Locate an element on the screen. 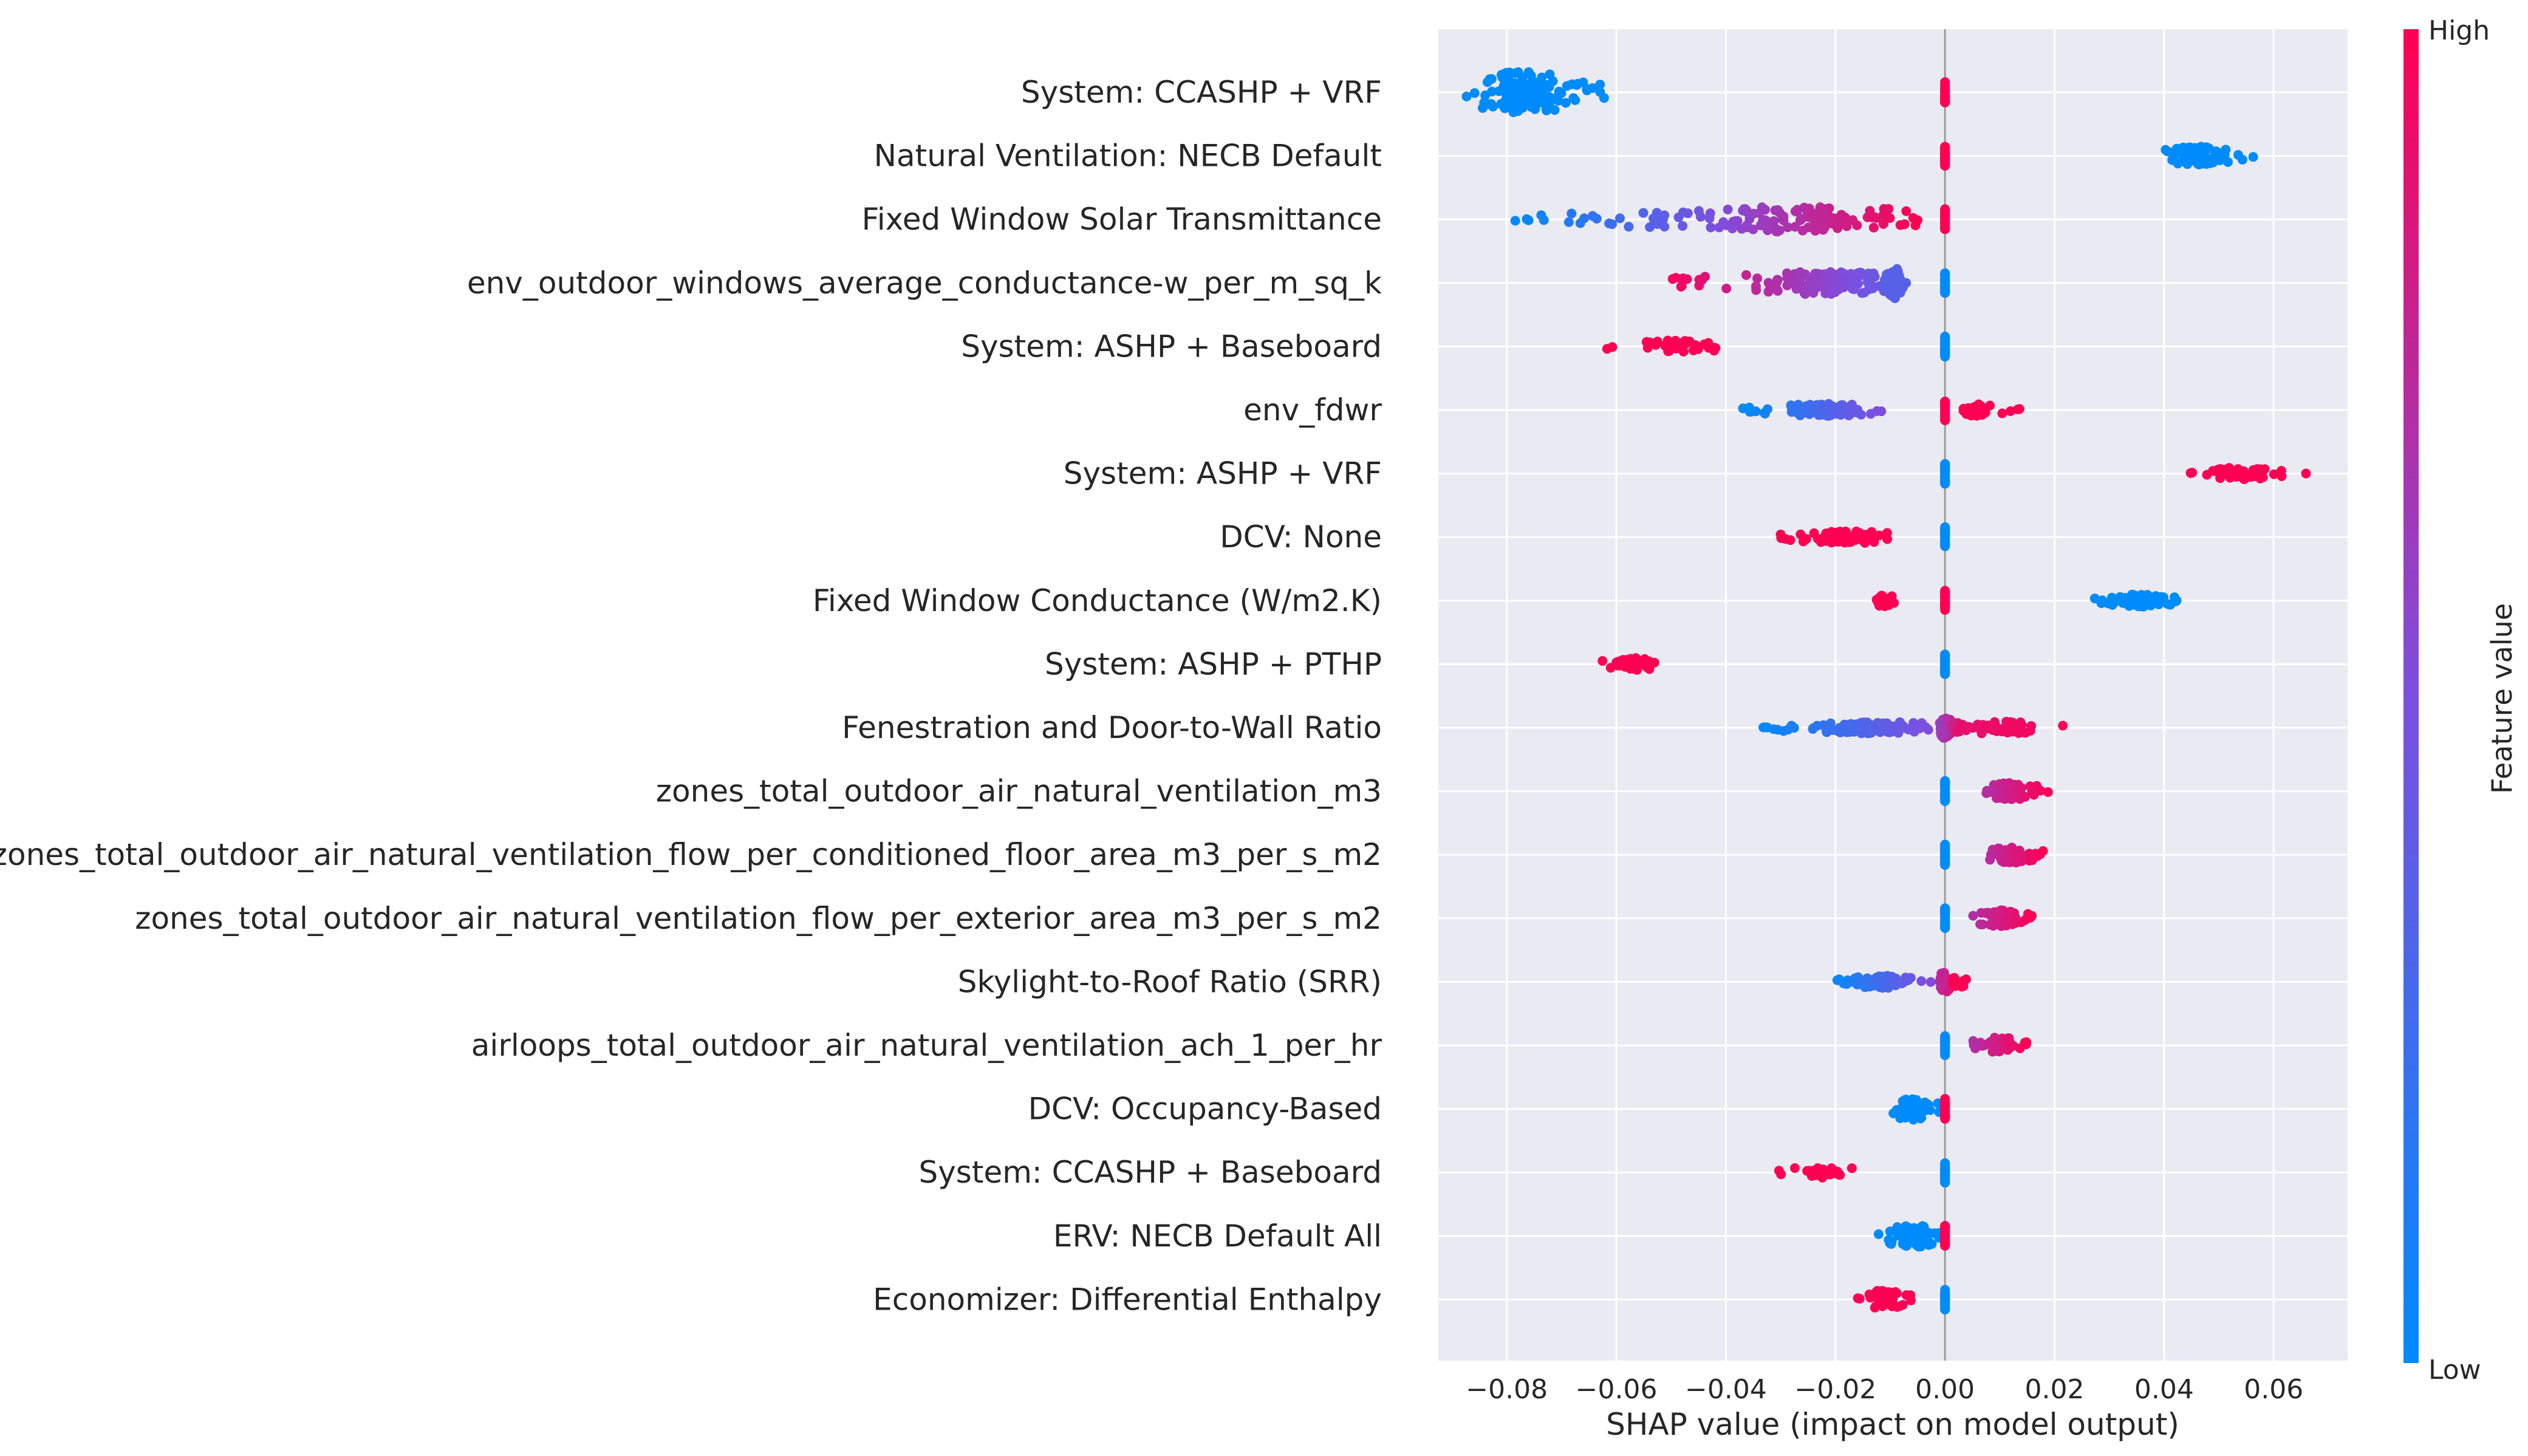 The width and height of the screenshot is (2528, 1456). feature-label: Fixed Window Conductance (W/m2.K) is located at coordinates (1097, 600).